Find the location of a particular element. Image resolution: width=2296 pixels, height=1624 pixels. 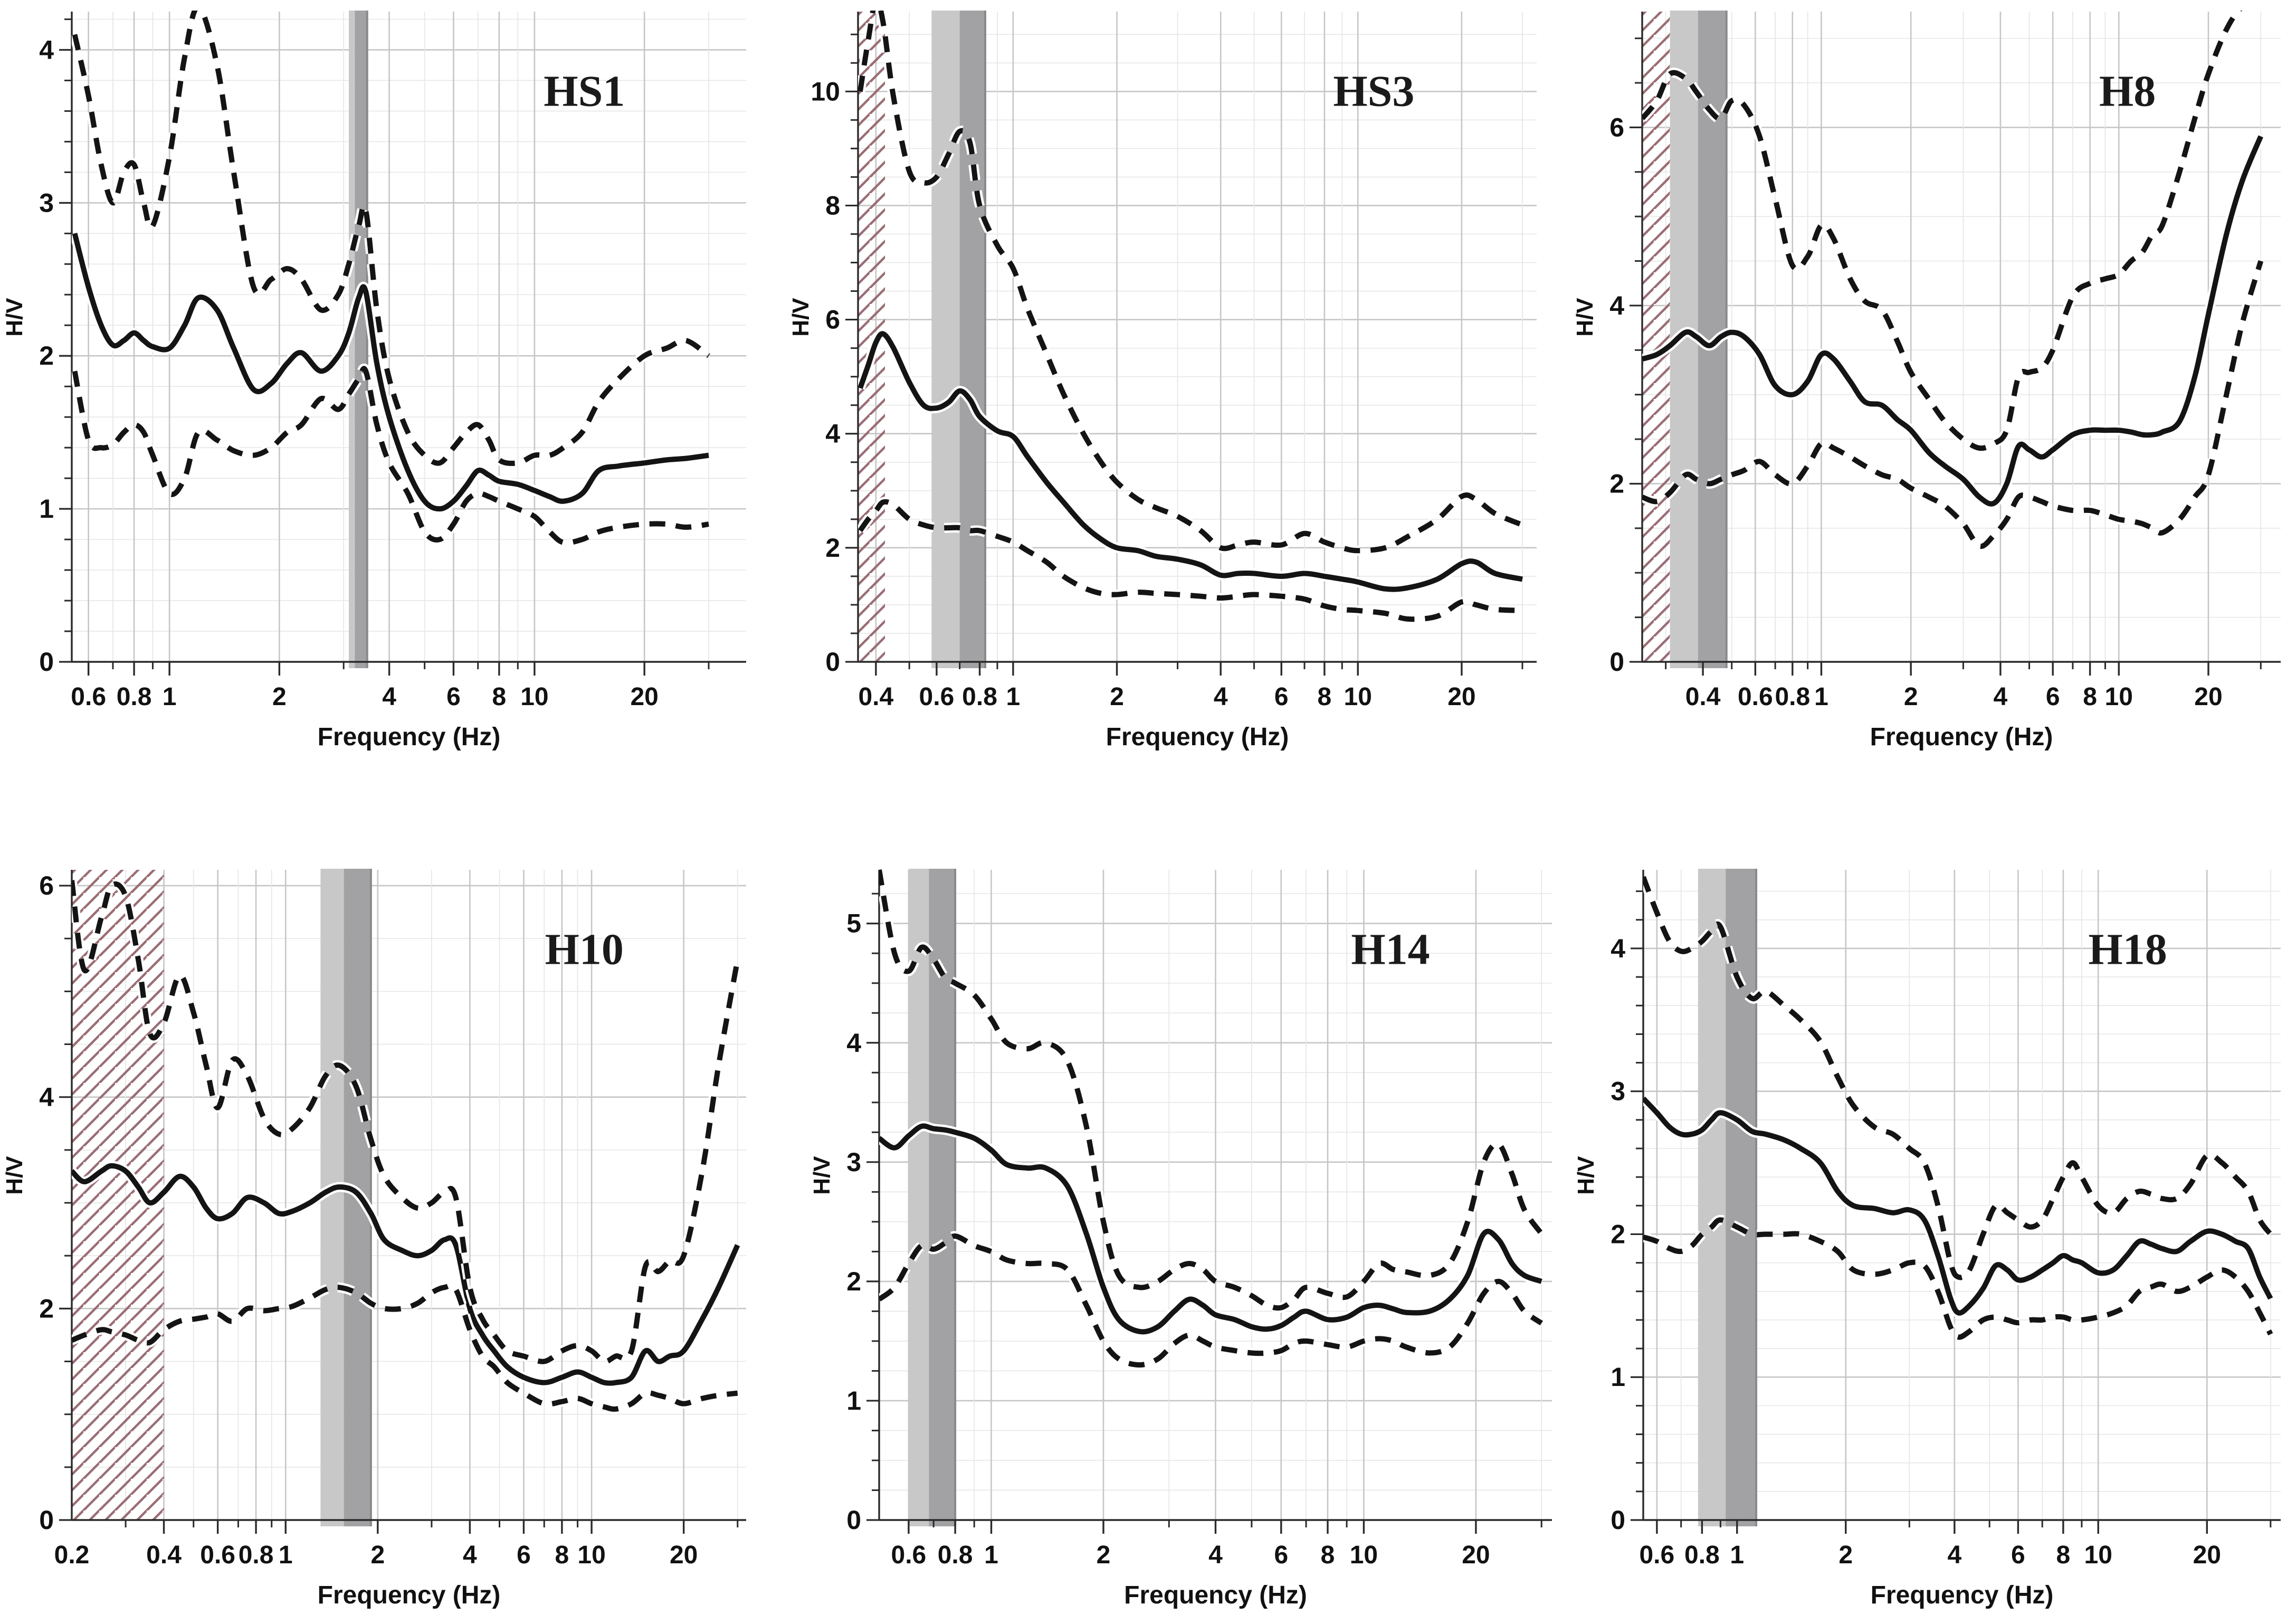

panel-title: H10 is located at coordinates (584, 949).